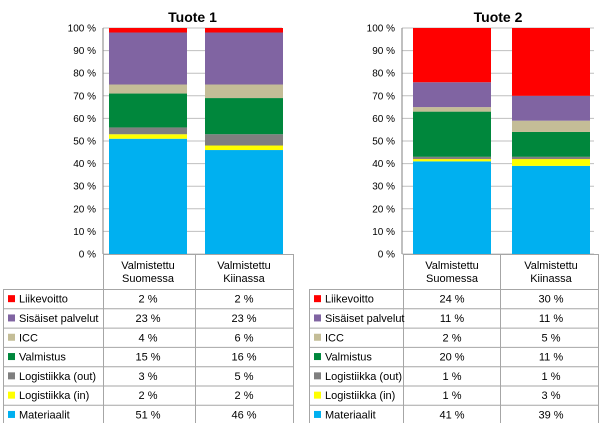 Image resolution: width=600 pixels, height=423 pixels. Describe the element at coordinates (363, 377) in the screenshot. I see `legend-entry: Logistiikka (out)` at that location.